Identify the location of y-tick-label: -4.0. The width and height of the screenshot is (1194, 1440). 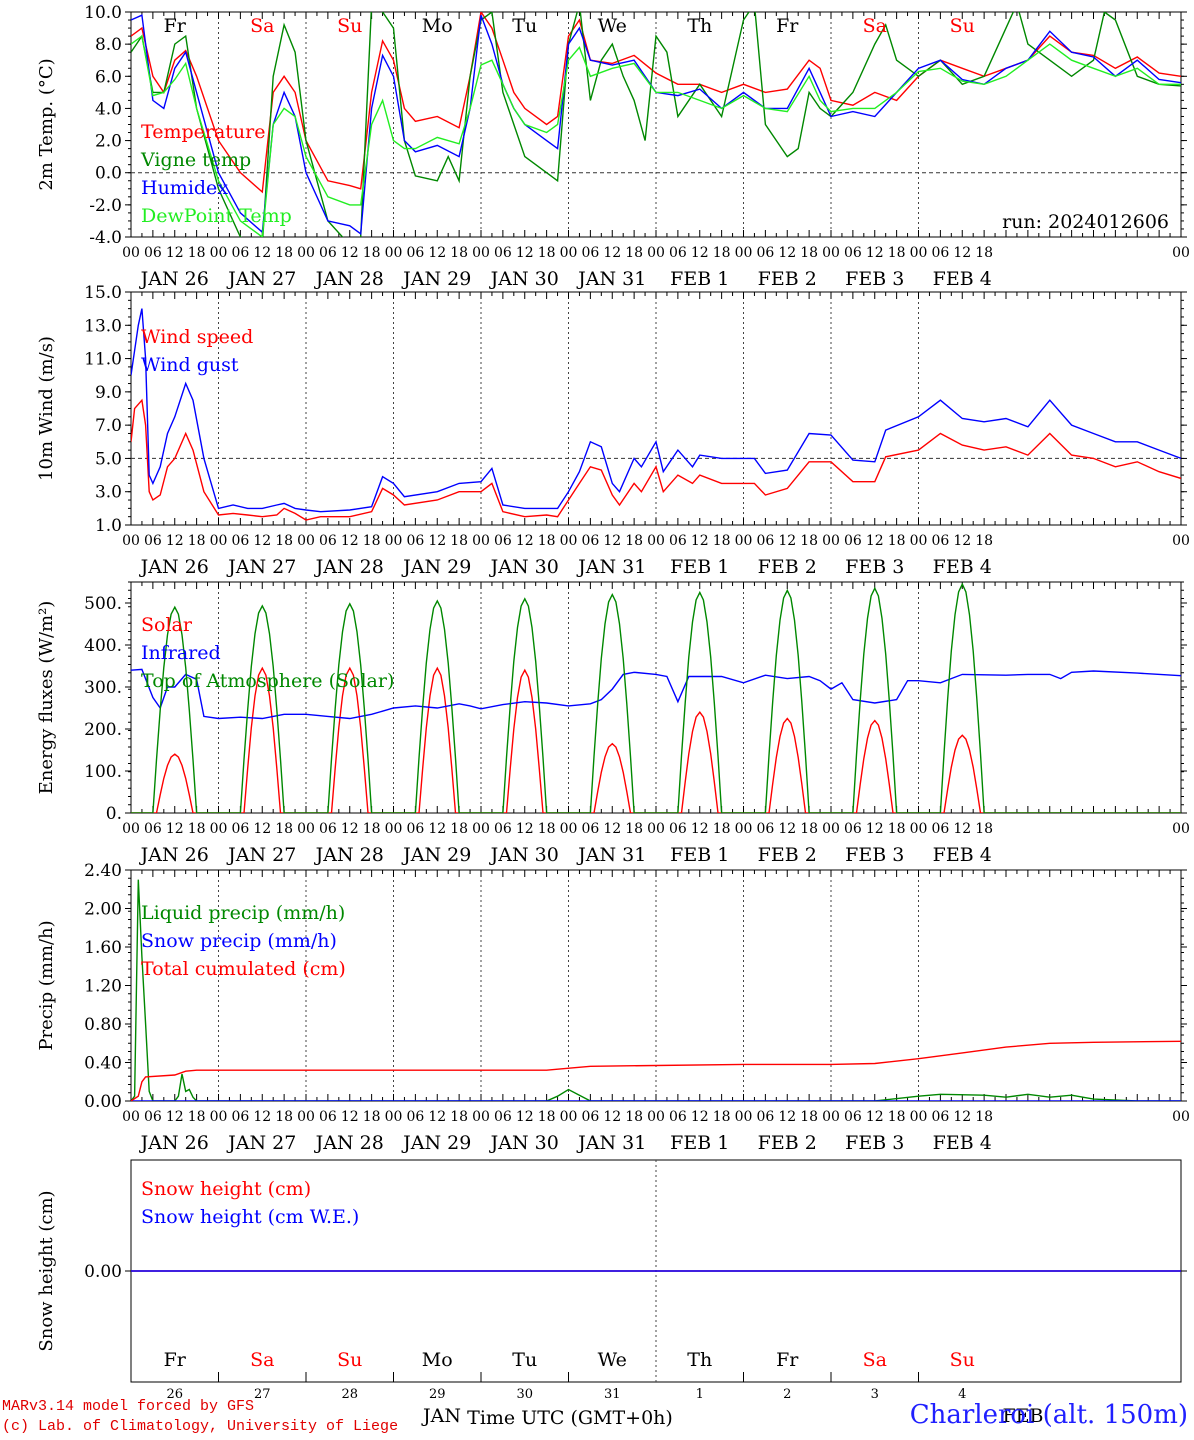
(105, 238).